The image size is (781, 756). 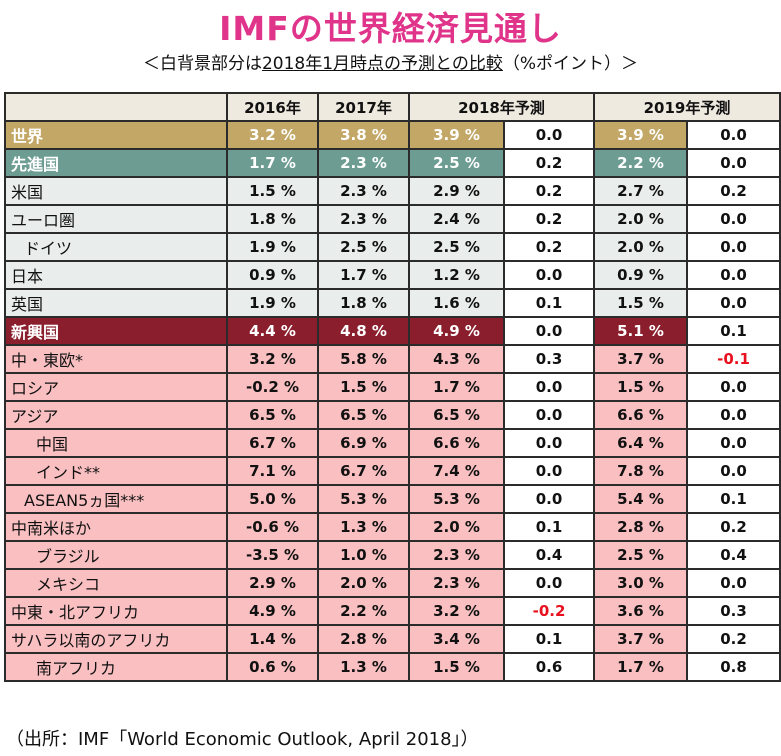 What do you see at coordinates (640, 415) in the screenshot?
I see `value-2019: 6.6 %` at bounding box center [640, 415].